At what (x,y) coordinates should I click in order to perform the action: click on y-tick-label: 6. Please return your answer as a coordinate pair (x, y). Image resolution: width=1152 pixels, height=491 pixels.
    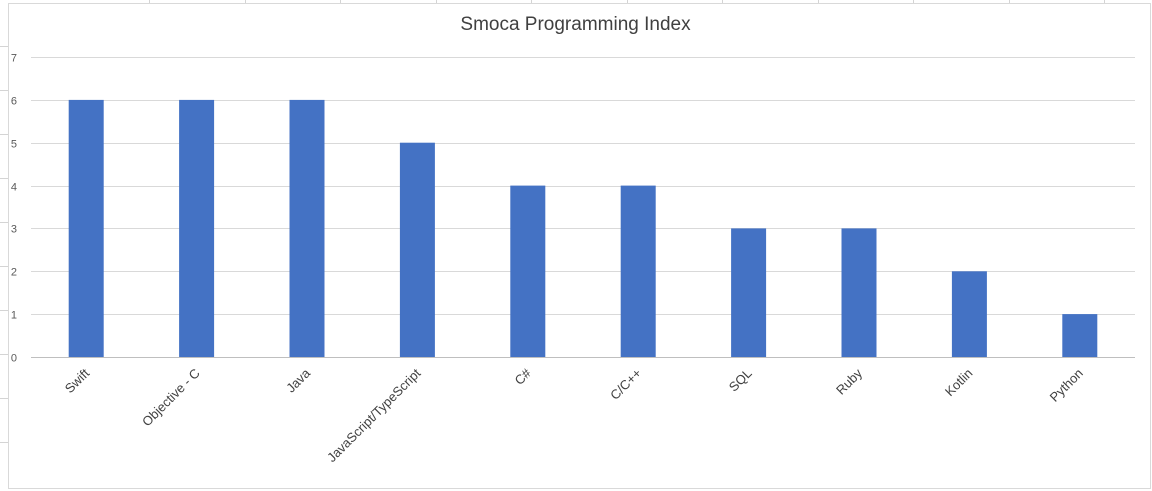
    Looking at the image, I should click on (14, 102).